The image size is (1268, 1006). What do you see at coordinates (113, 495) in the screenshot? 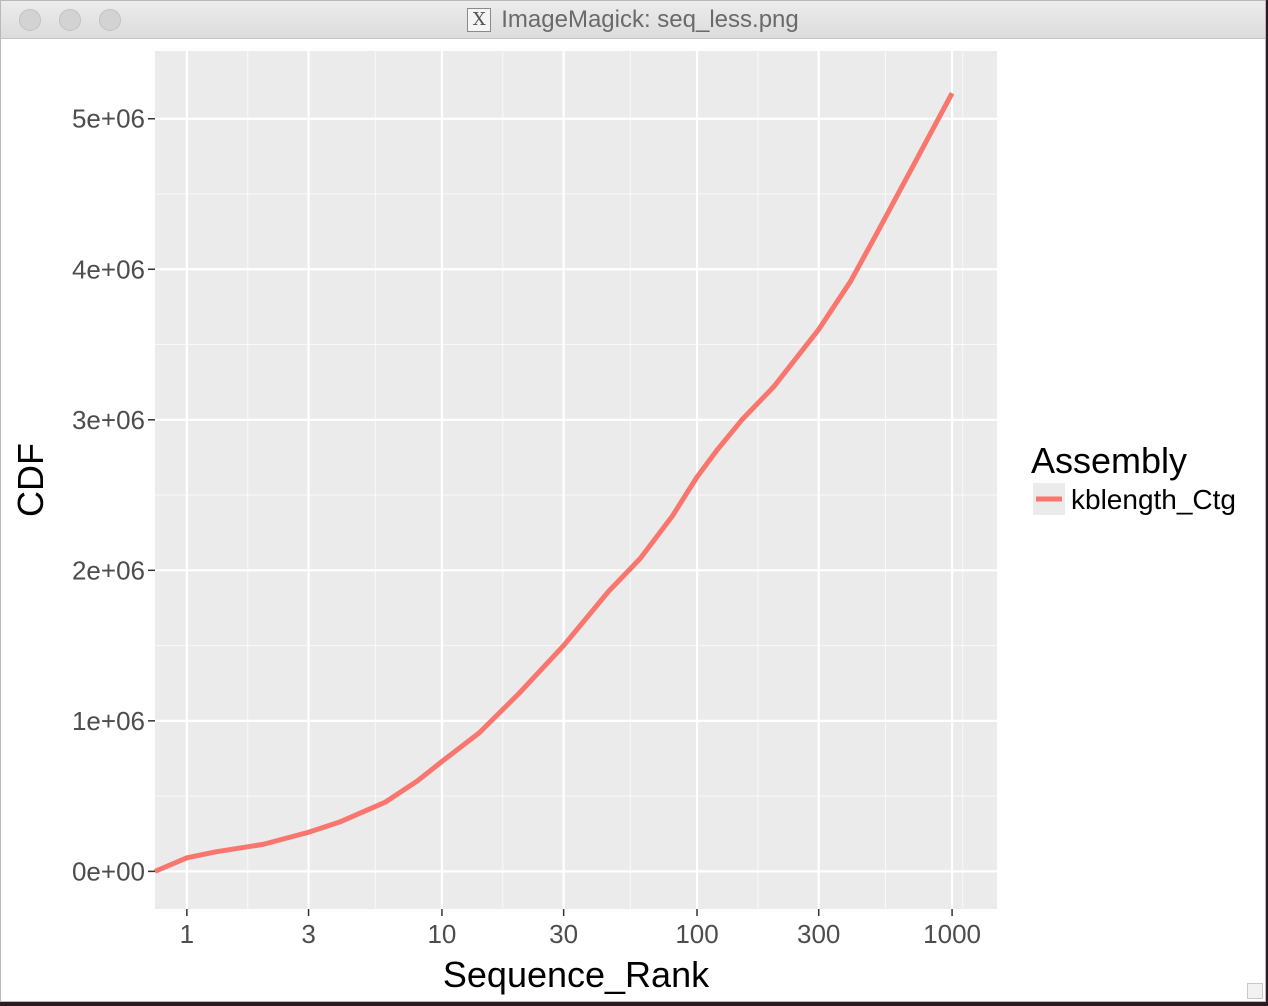
I see `y-axis: 0e+00 1e+06 2e+06 3e+06 4e+06 5e+06` at bounding box center [113, 495].